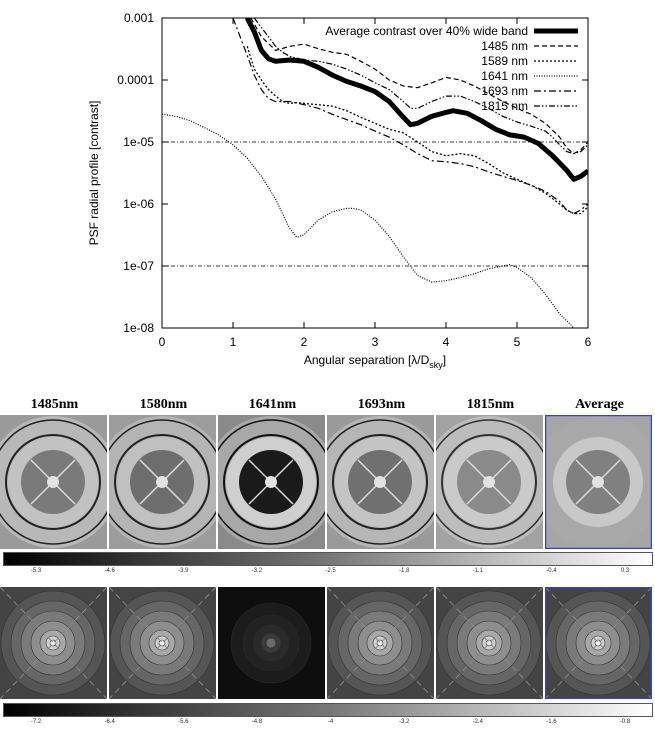 Image resolution: width=655 pixels, height=731 pixels. What do you see at coordinates (272, 404) in the screenshot?
I see `panel-label-1641: 1641nm` at bounding box center [272, 404].